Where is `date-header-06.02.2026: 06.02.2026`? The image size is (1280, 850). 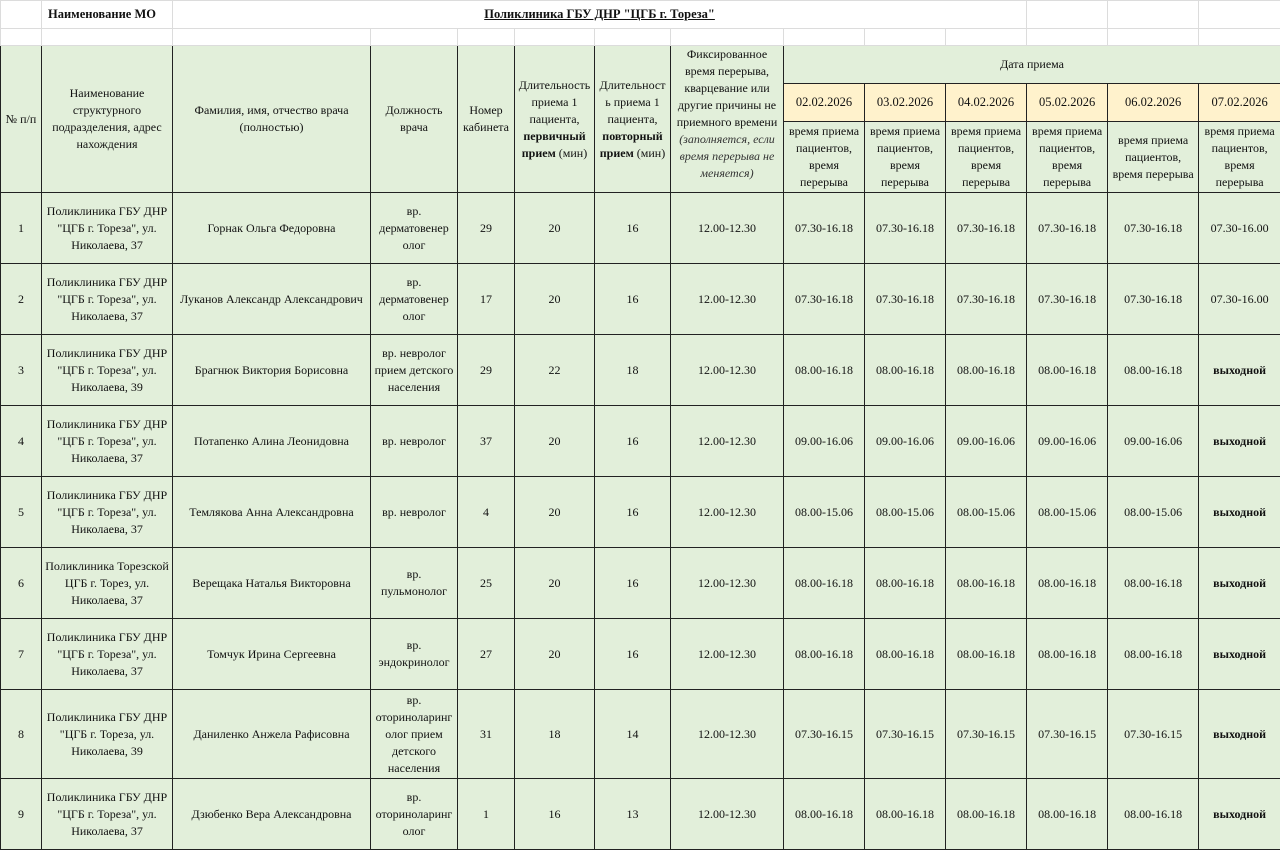 date-header-06.02.2026: 06.02.2026 is located at coordinates (1153, 103).